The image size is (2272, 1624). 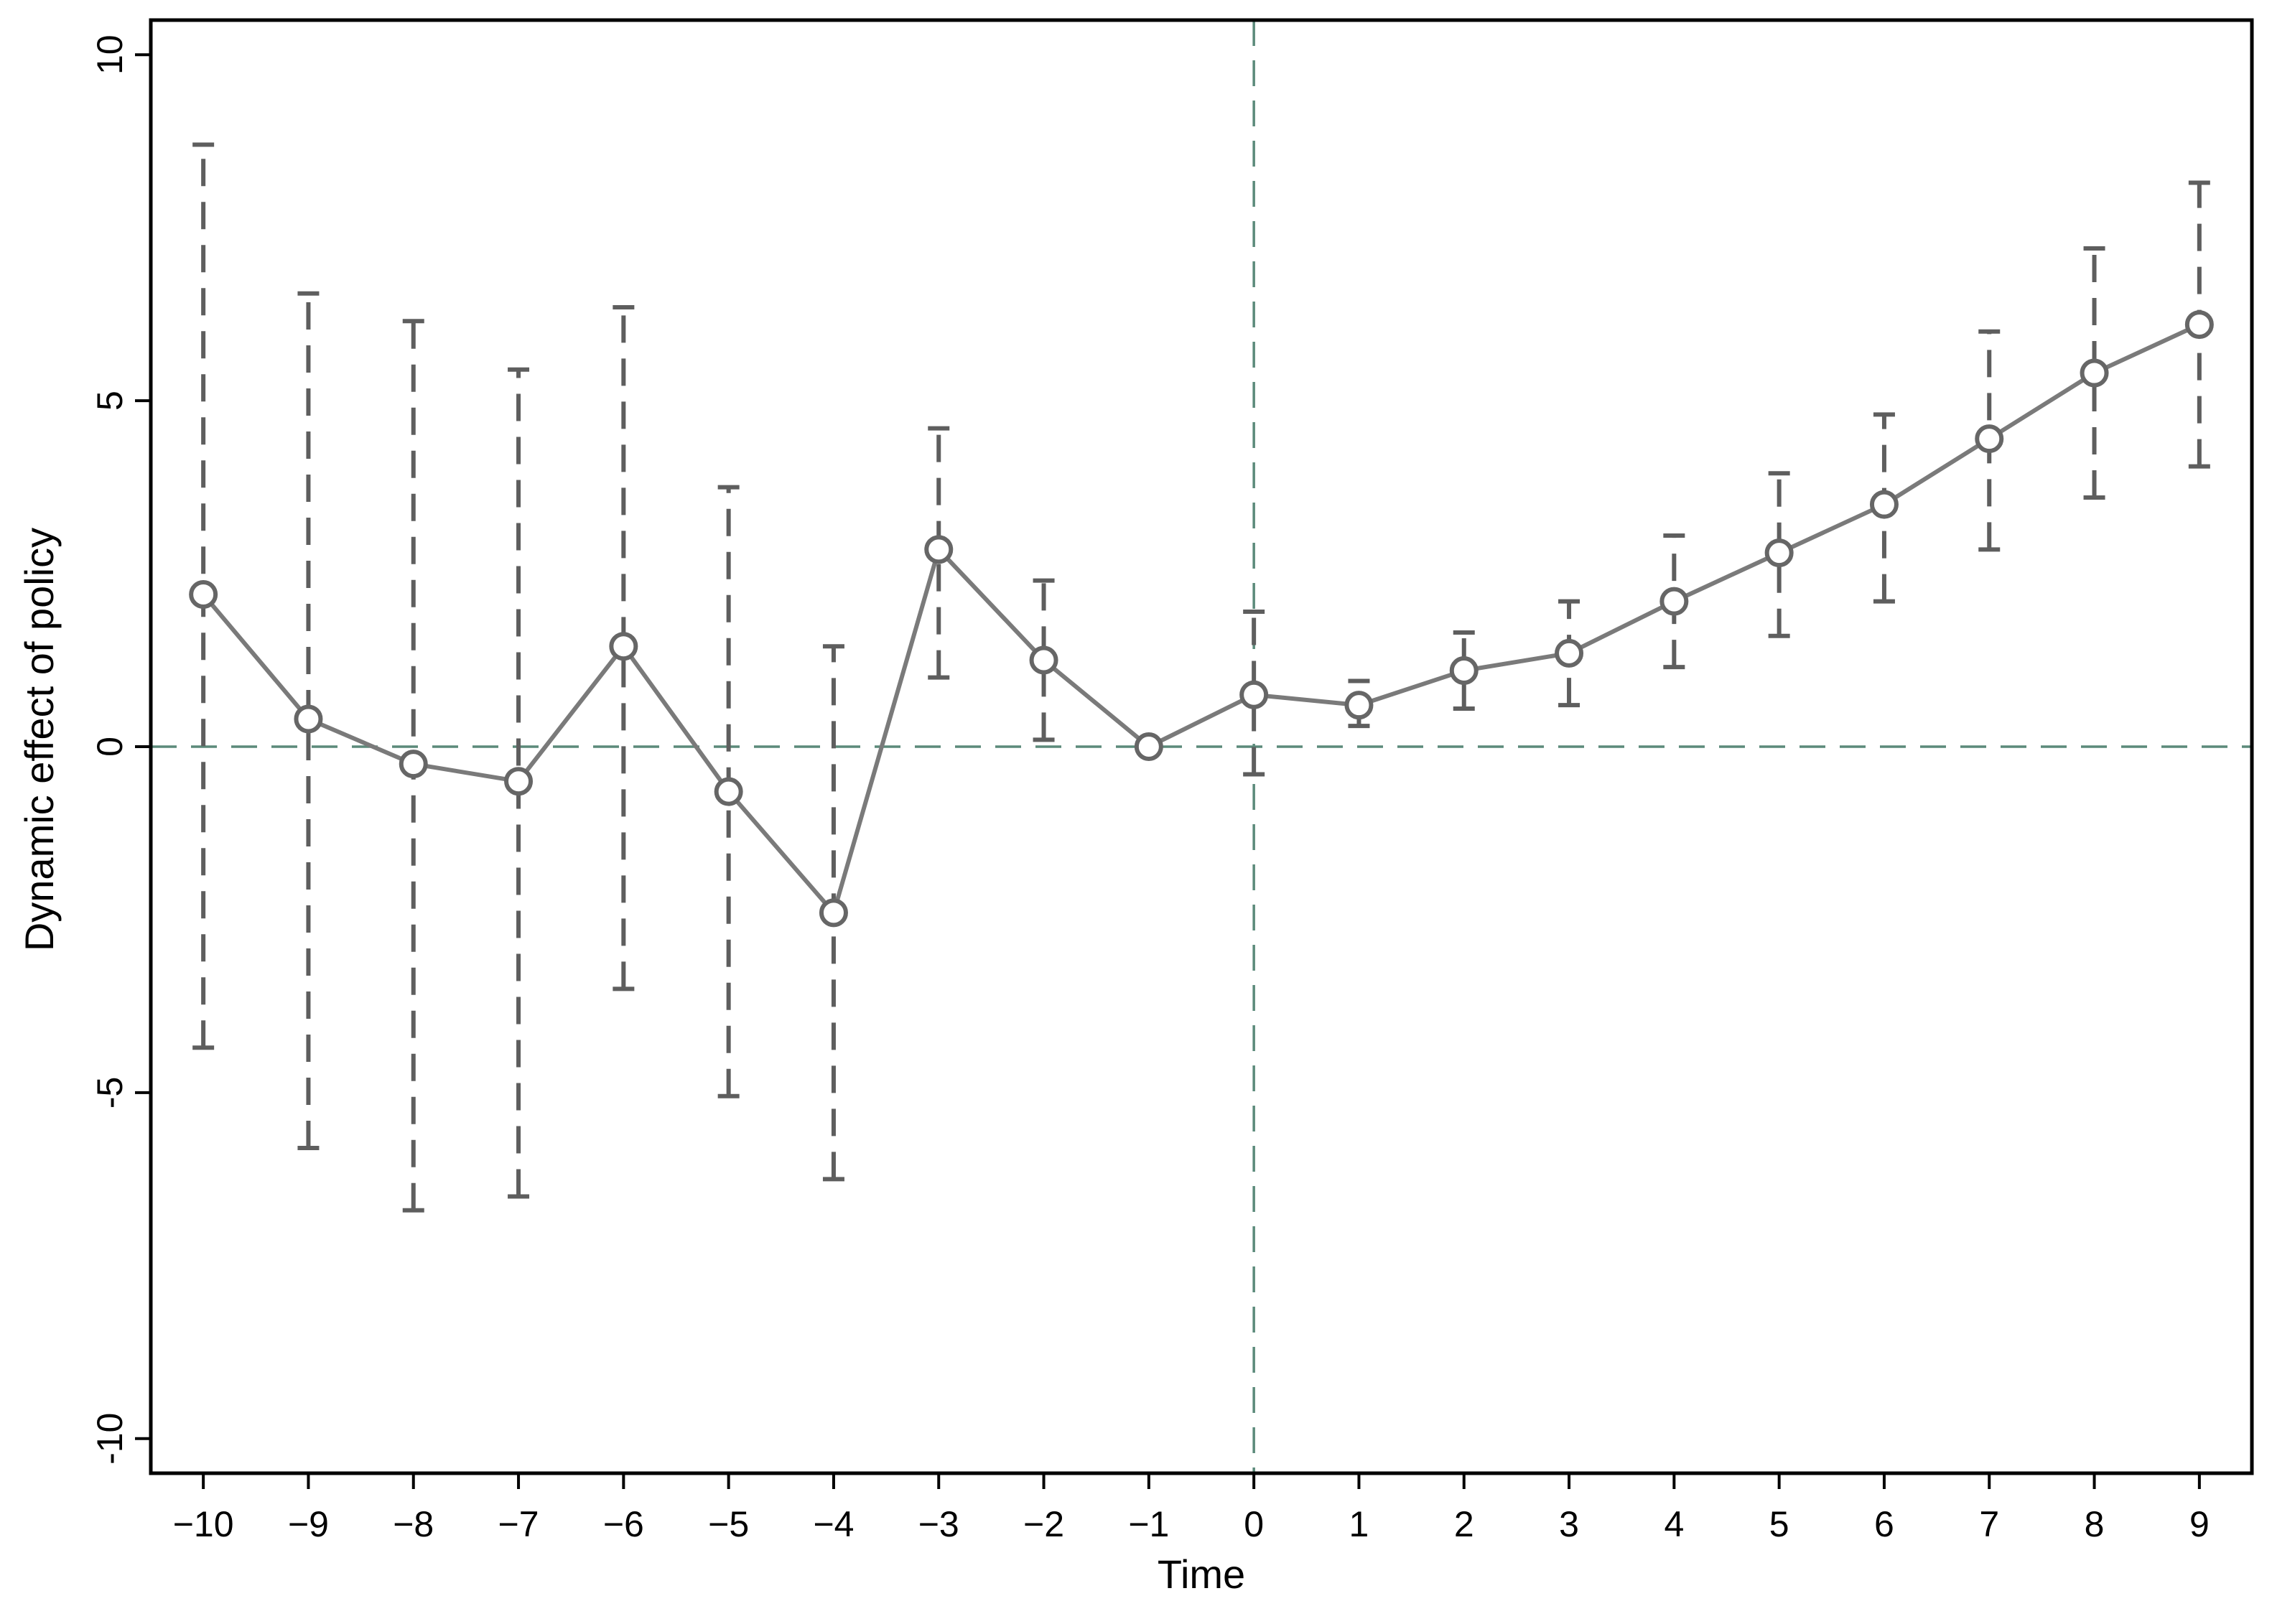 What do you see at coordinates (414, 1524) in the screenshot?
I see `x-tick-label: −8` at bounding box center [414, 1524].